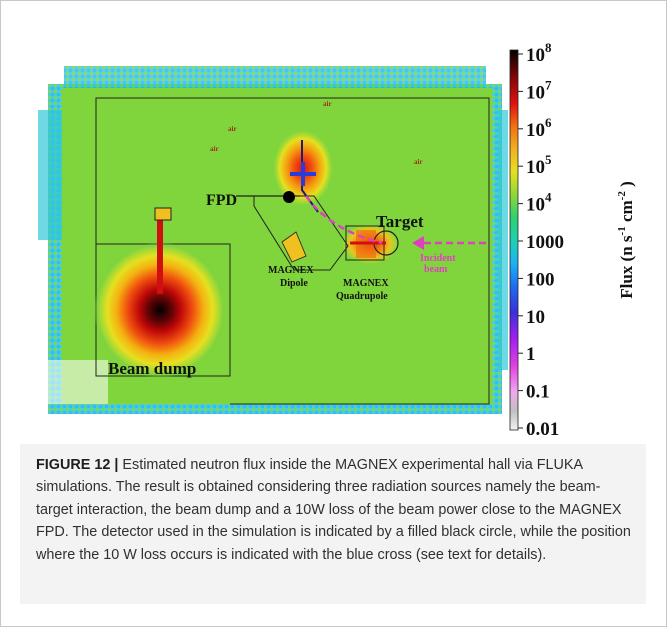 This screenshot has width=667, height=627. Describe the element at coordinates (622, 230) in the screenshot. I see `colorbar-title-exp1: -1` at that location.